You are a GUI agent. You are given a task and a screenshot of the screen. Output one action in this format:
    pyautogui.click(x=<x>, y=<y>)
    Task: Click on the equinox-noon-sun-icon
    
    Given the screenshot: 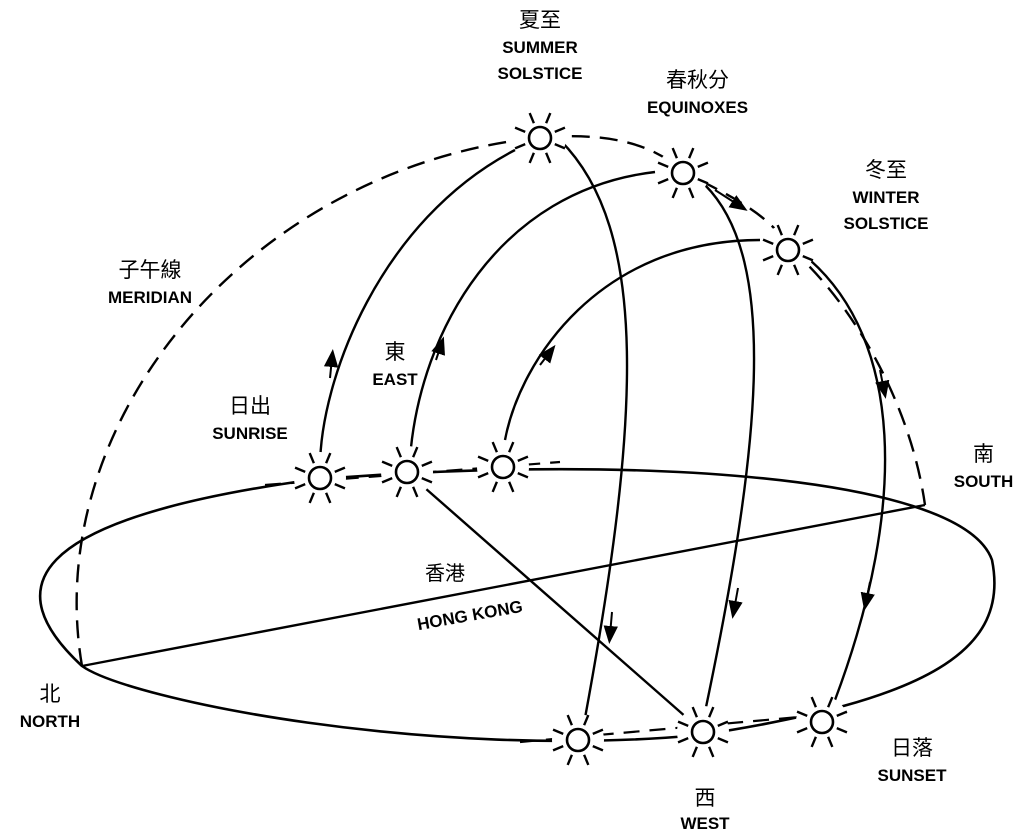 What is the action you would take?
    pyautogui.click(x=683, y=173)
    